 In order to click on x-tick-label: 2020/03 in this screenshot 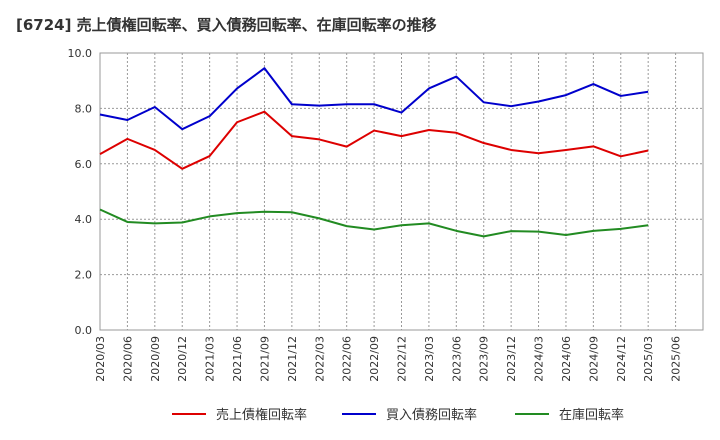, I will do `click(100, 359)`.